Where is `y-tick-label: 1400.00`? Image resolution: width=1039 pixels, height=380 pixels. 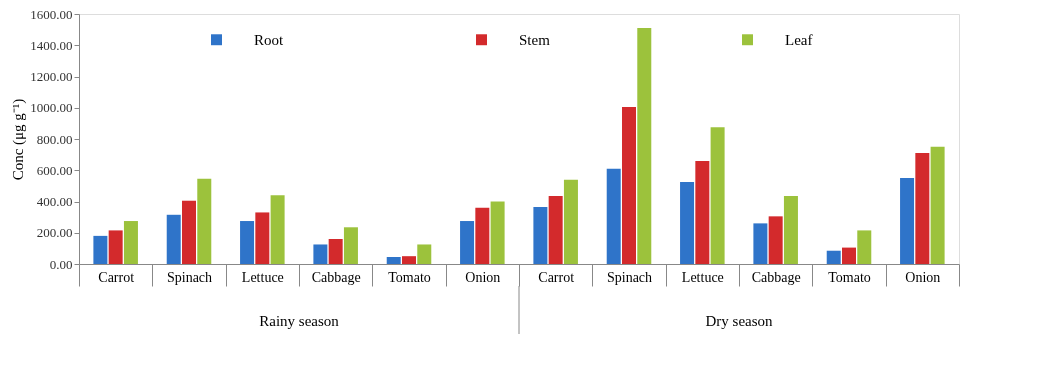
y-tick-label: 1400.00 is located at coordinates (51, 45).